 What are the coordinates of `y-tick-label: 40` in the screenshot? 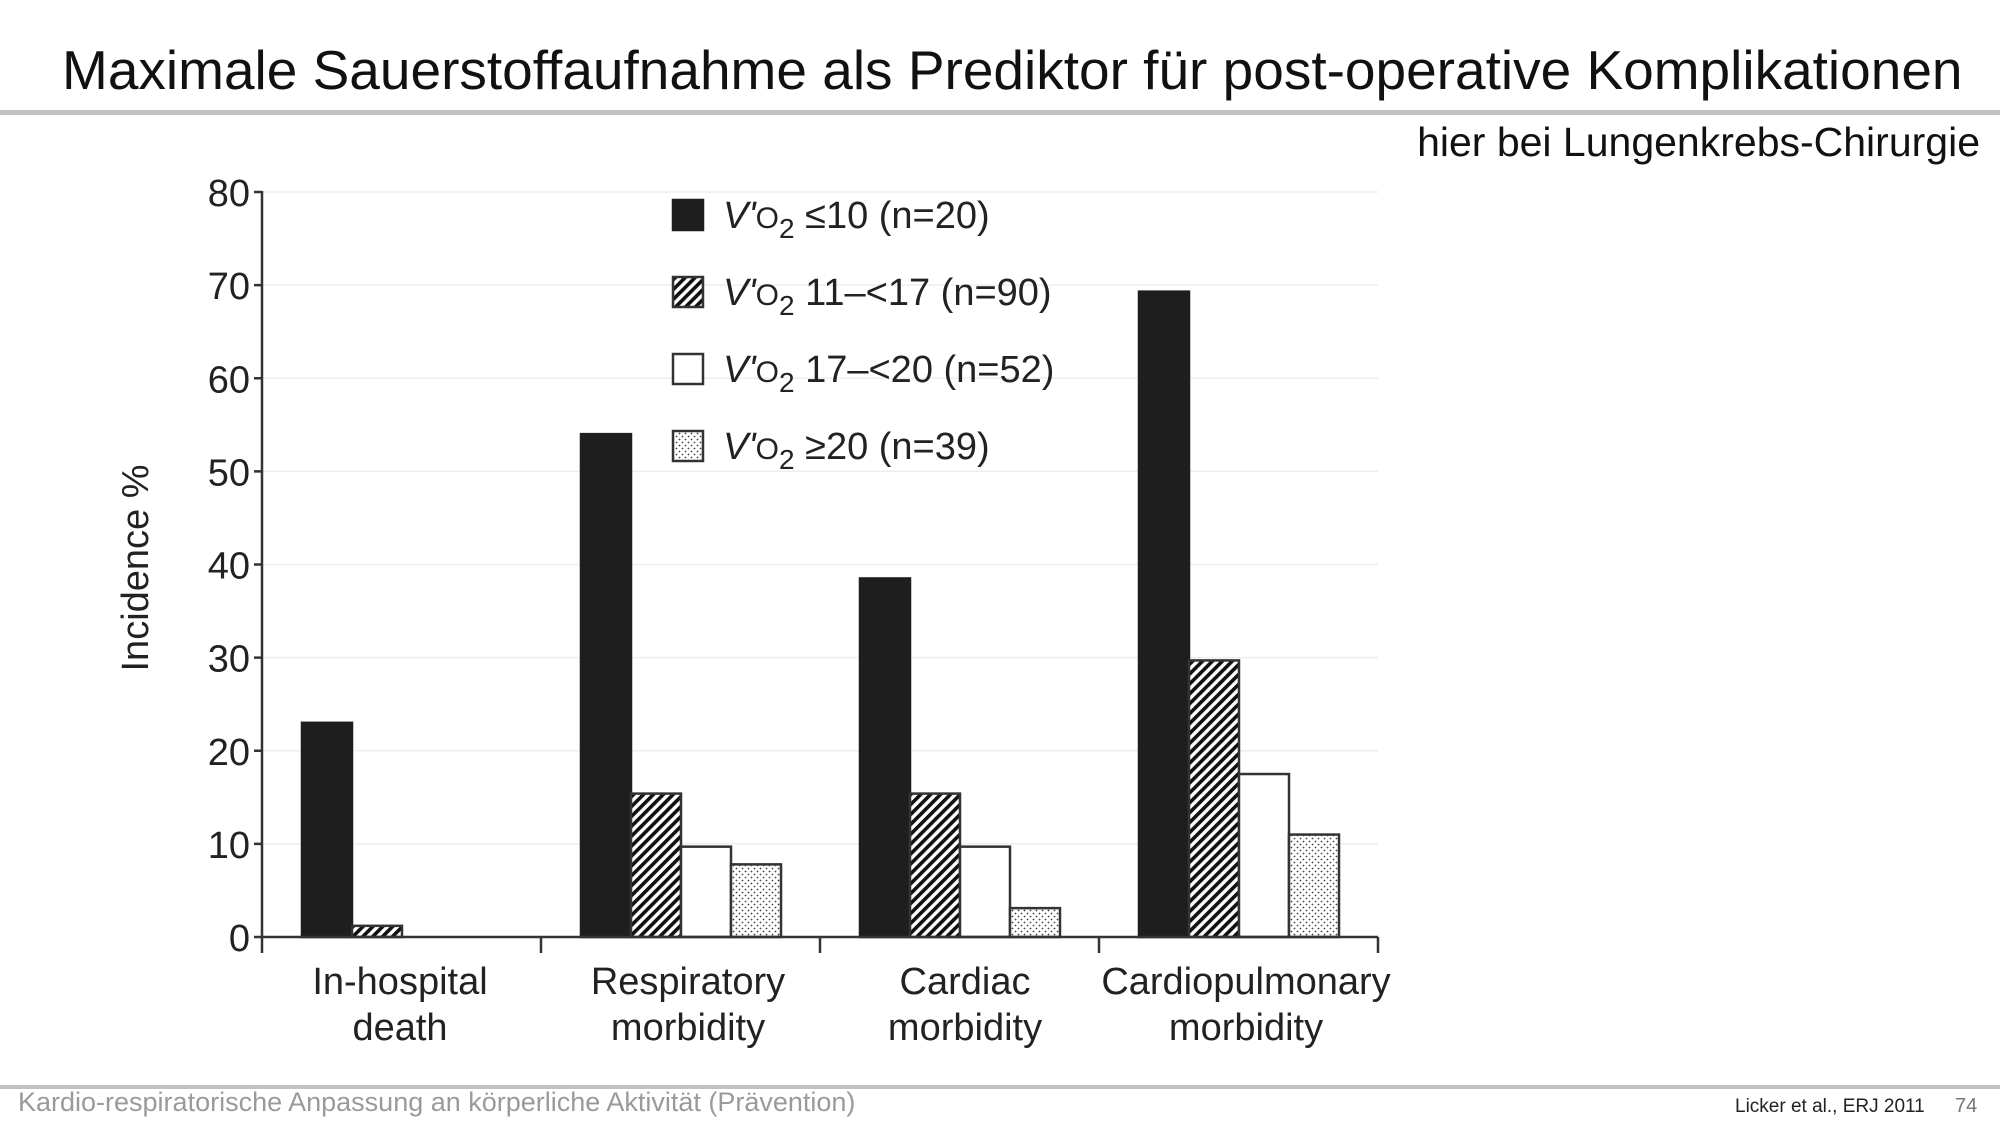 It's located at (229, 567).